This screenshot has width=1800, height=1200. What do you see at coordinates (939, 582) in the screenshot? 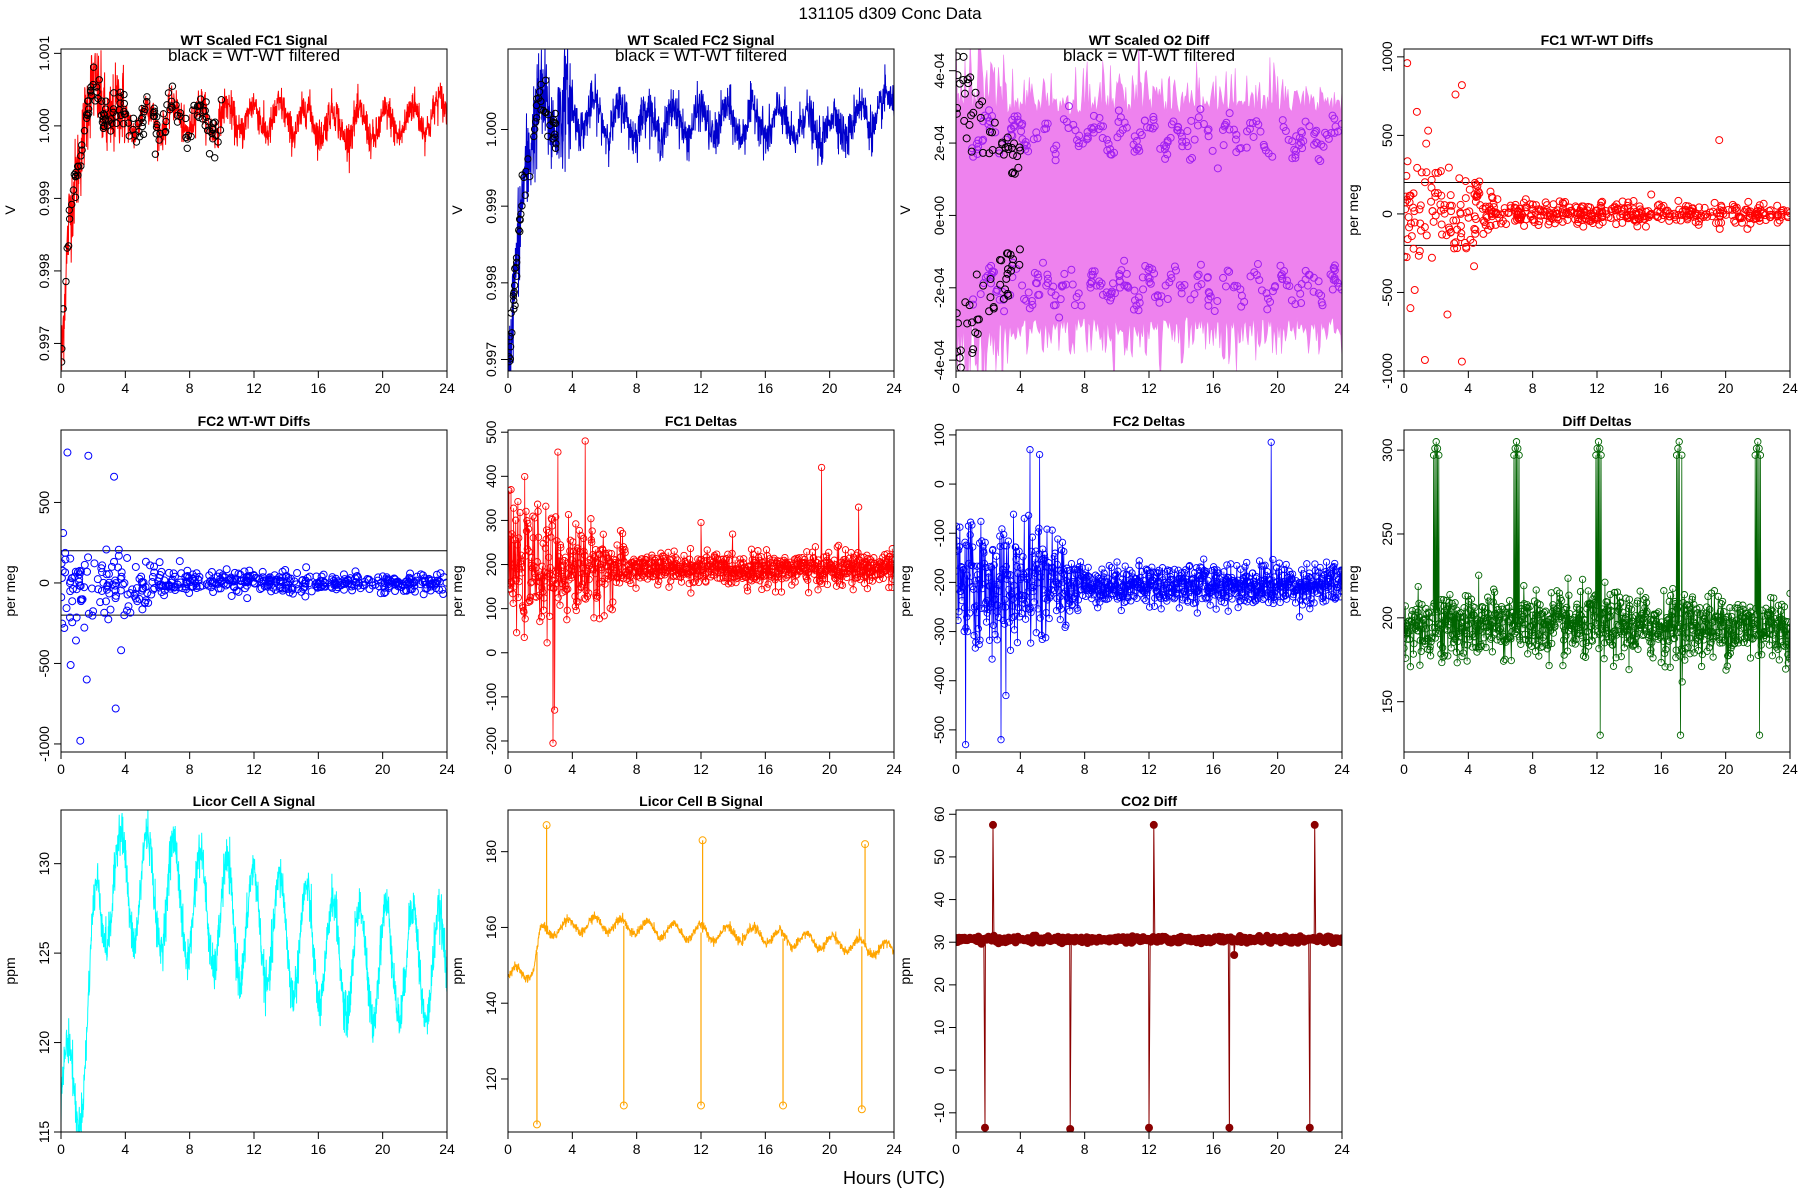
I see `y-tick-label: -200` at bounding box center [939, 582].